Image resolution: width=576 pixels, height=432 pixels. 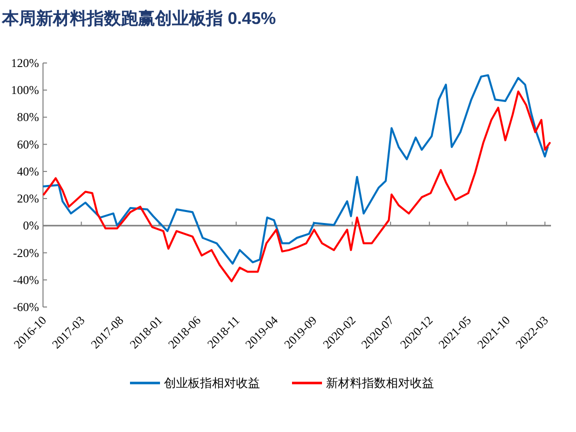 What do you see at coordinates (212, 383) in the screenshot?
I see `legend-label: 创业板指相对收益` at bounding box center [212, 383].